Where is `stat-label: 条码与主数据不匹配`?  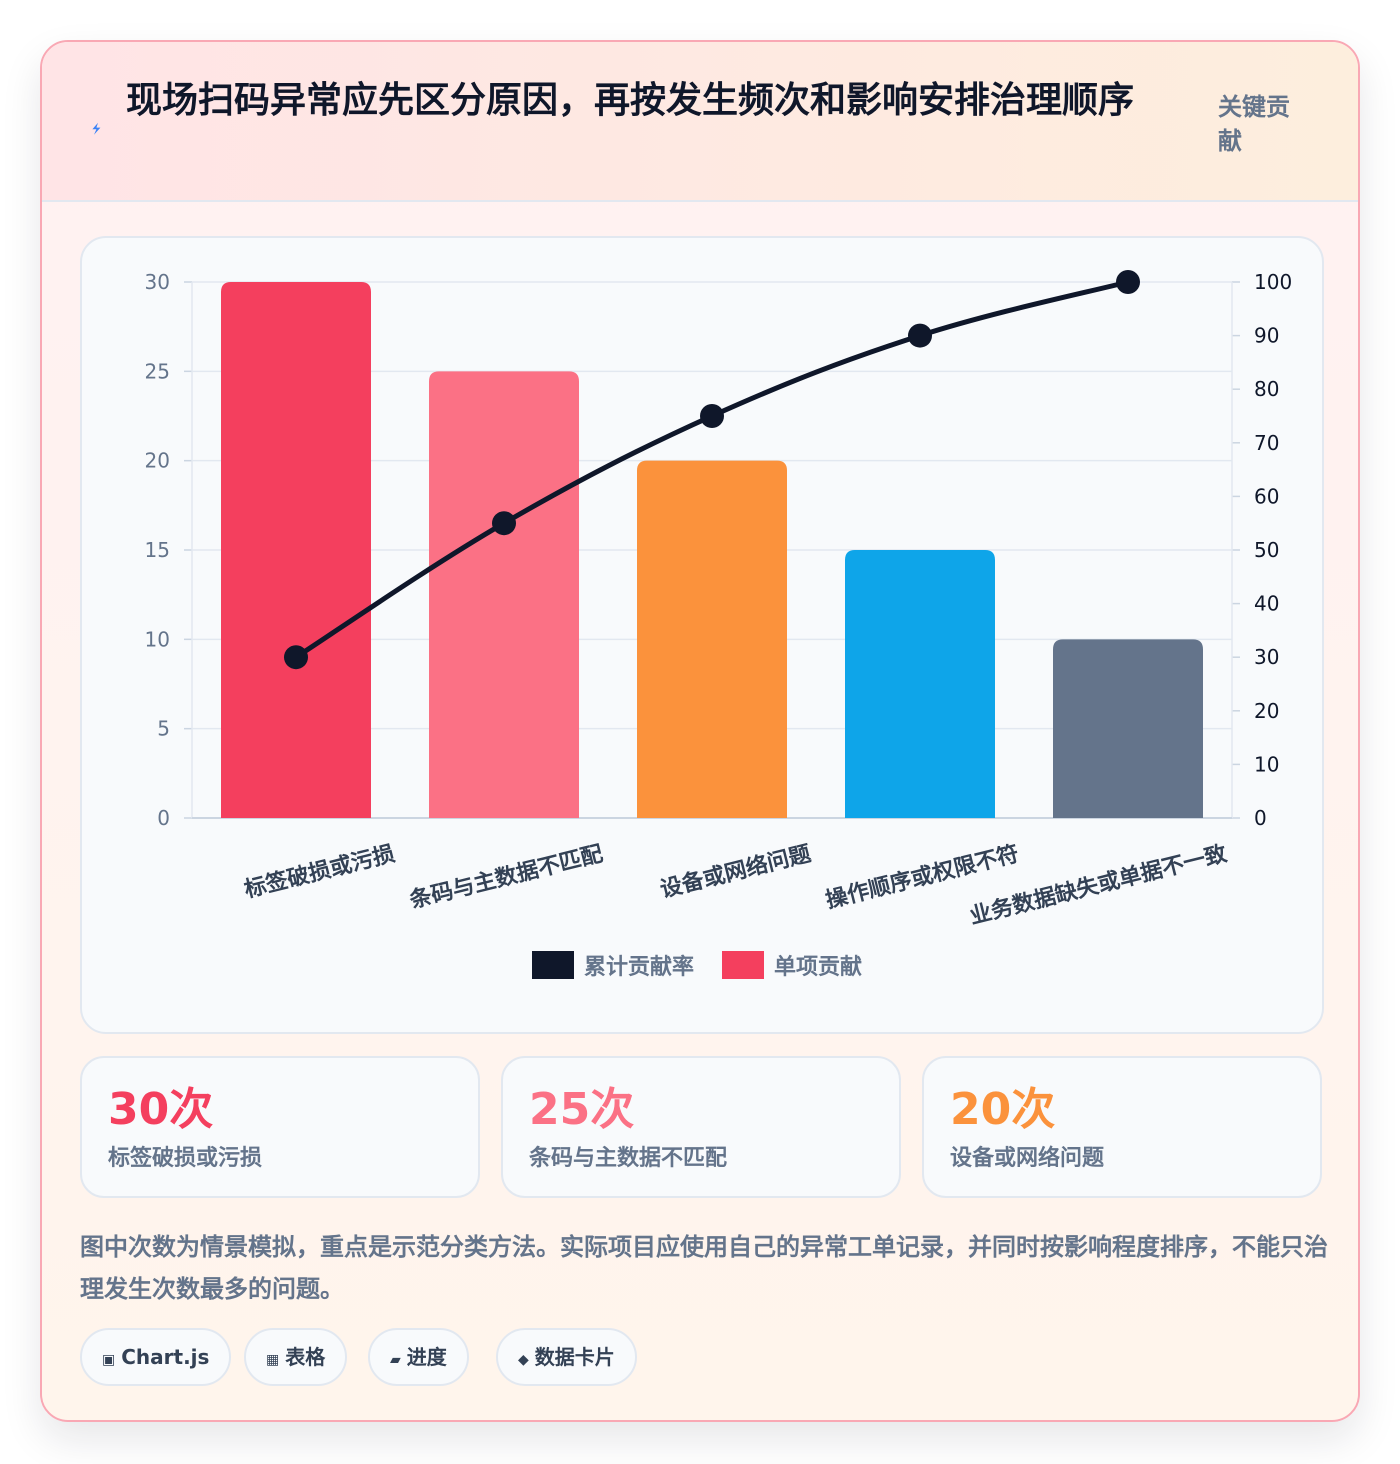 stat-label: 条码与主数据不匹配 is located at coordinates (628, 1158).